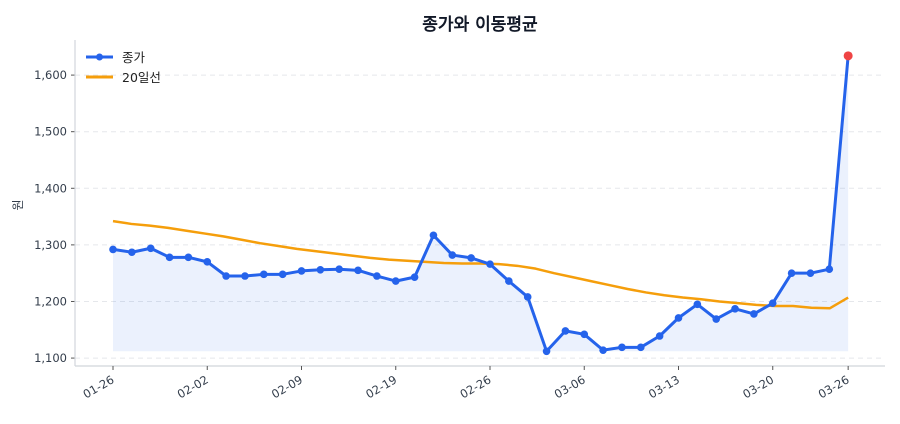  What do you see at coordinates (834, 386) in the screenshot?
I see `x-tick-label: 03-26` at bounding box center [834, 386].